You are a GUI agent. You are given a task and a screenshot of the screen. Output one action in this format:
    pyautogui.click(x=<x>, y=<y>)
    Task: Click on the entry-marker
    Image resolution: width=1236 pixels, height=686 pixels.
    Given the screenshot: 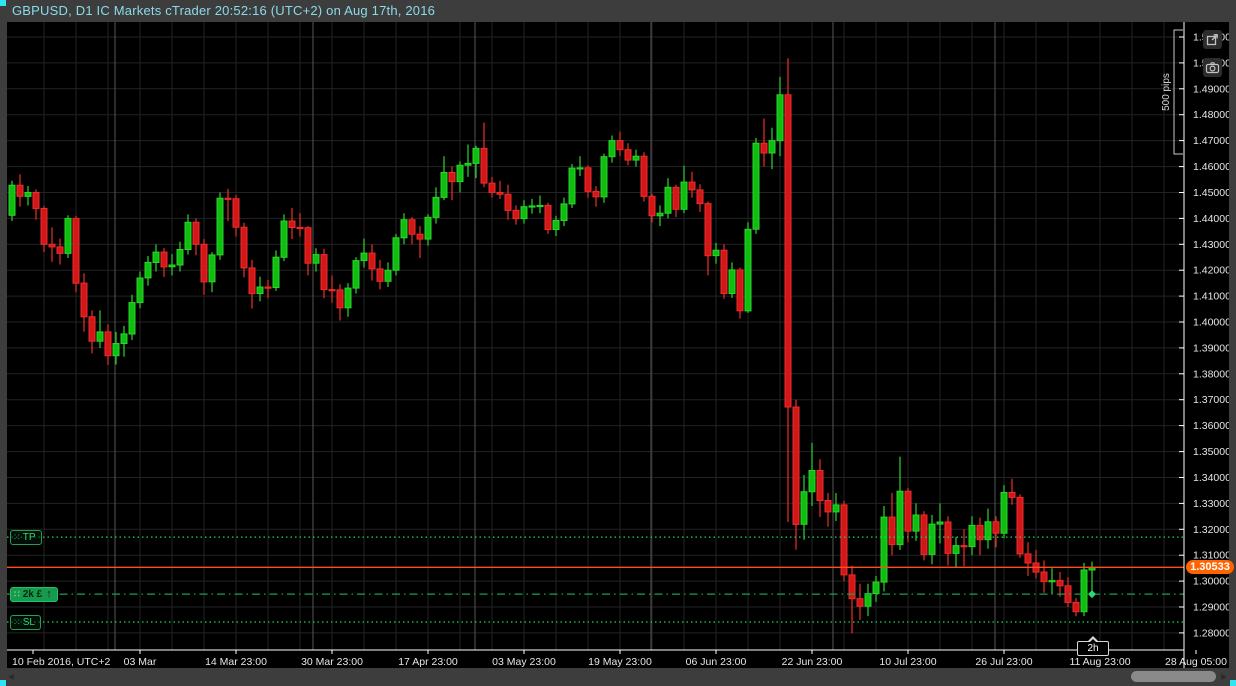 What is the action you would take?
    pyautogui.click(x=1092, y=594)
    